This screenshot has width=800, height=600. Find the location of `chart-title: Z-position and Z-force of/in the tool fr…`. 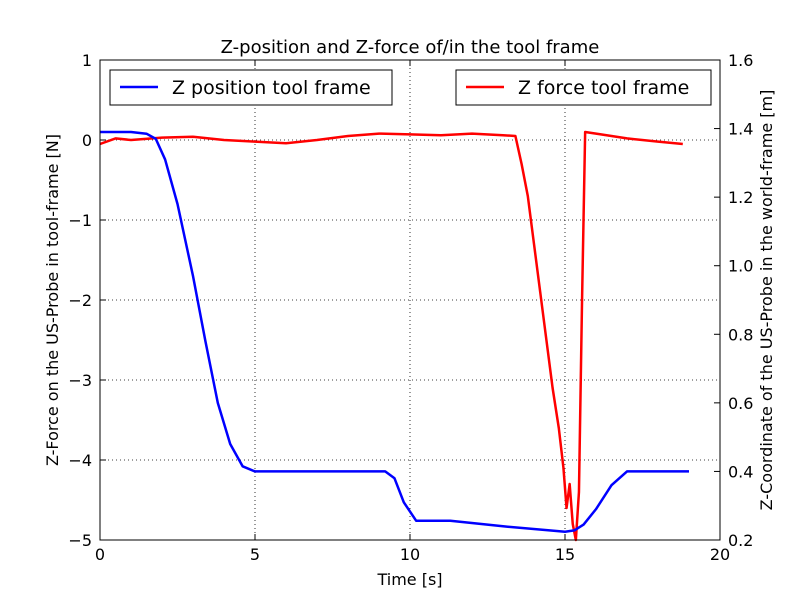

chart-title: Z-position and Z-force of/in the tool fr… is located at coordinates (410, 47).